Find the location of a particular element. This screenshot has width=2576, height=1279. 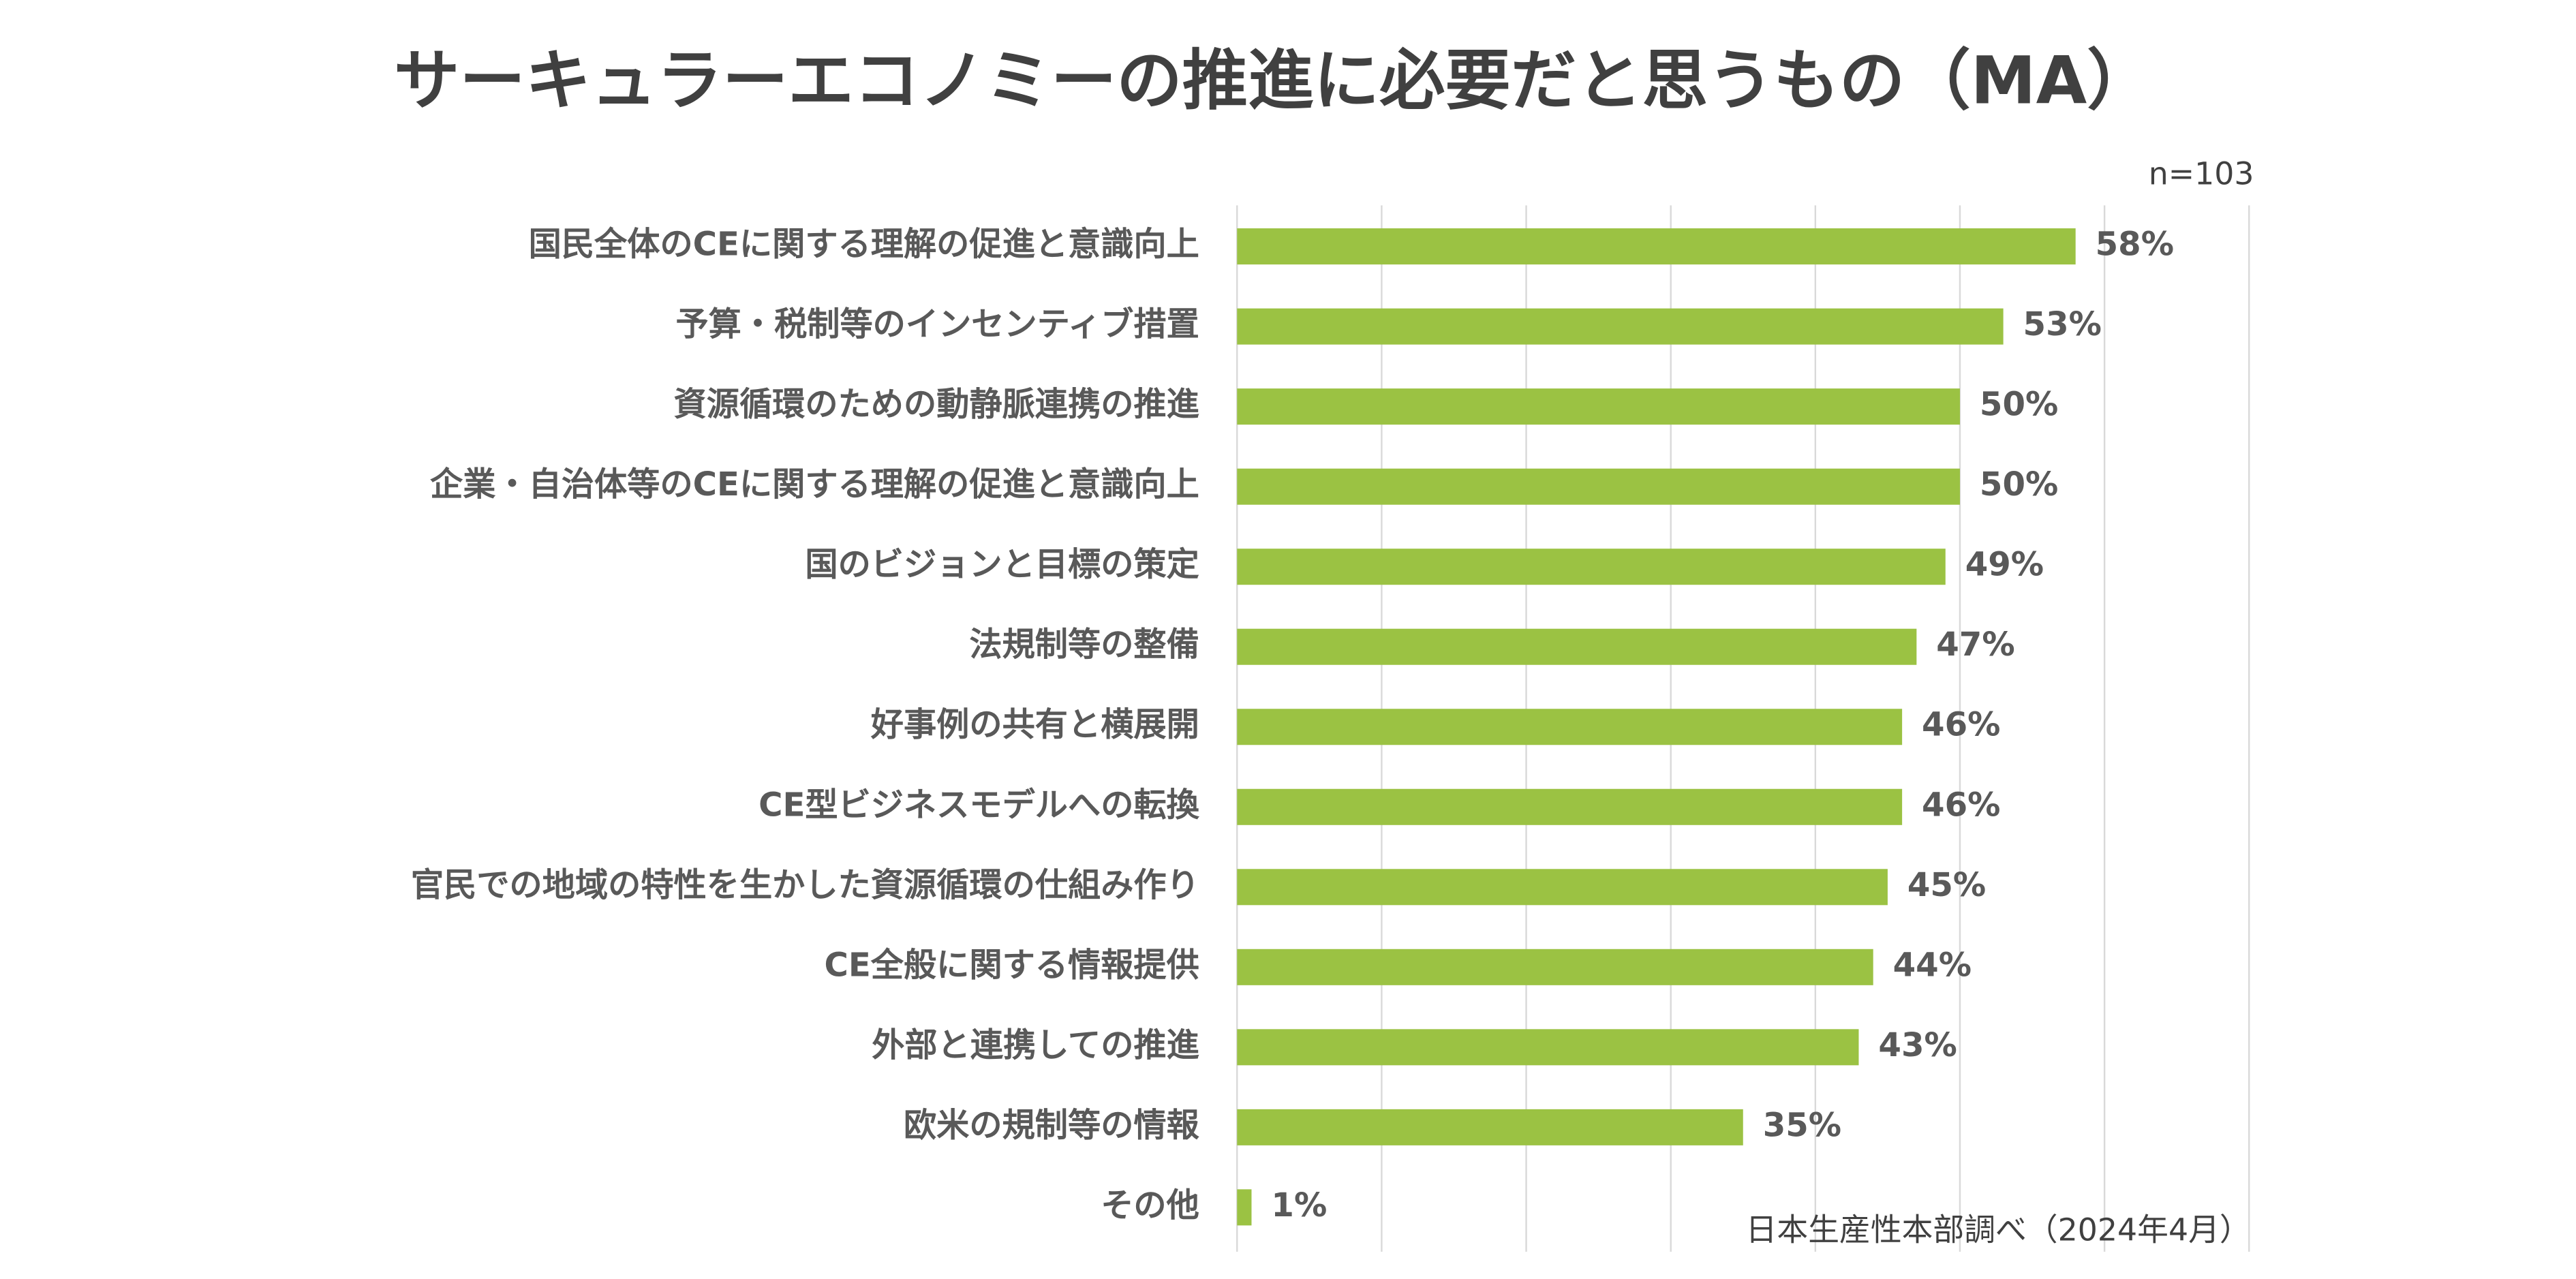

category-label: CE全般に関する情報提供 is located at coordinates (1012, 965).